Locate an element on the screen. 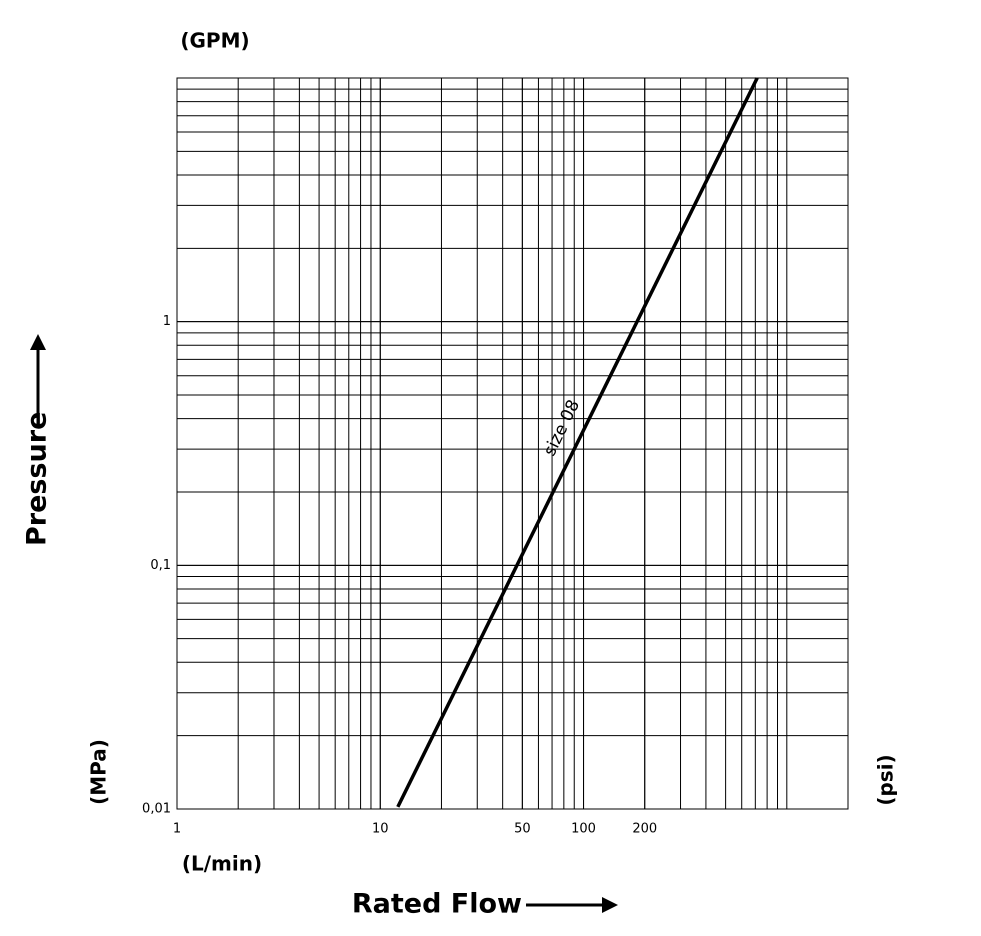 Image resolution: width=981 pixels, height=936 pixels. y-tick-label: 1 is located at coordinates (167, 321).